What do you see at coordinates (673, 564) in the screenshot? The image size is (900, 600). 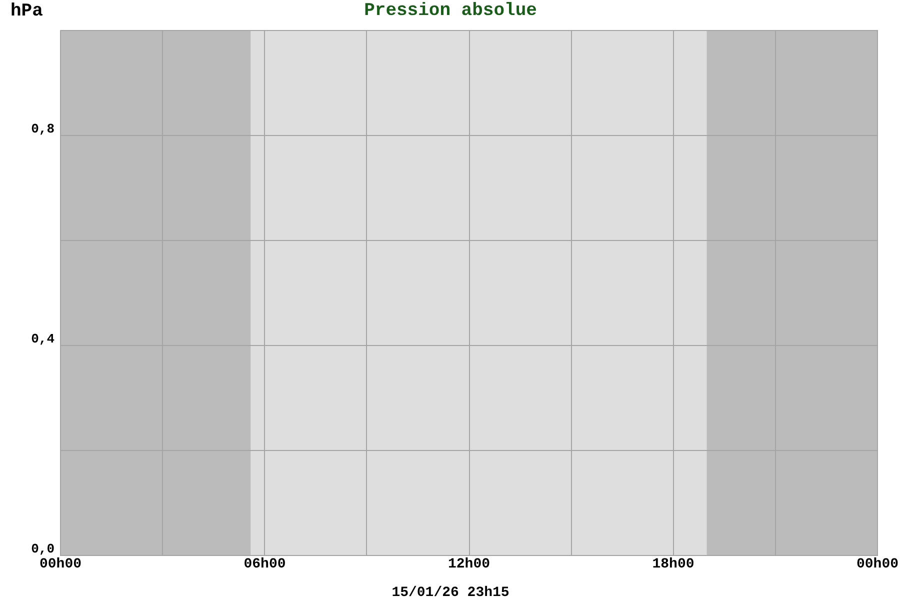 I see `x-tick-label: 18h00` at bounding box center [673, 564].